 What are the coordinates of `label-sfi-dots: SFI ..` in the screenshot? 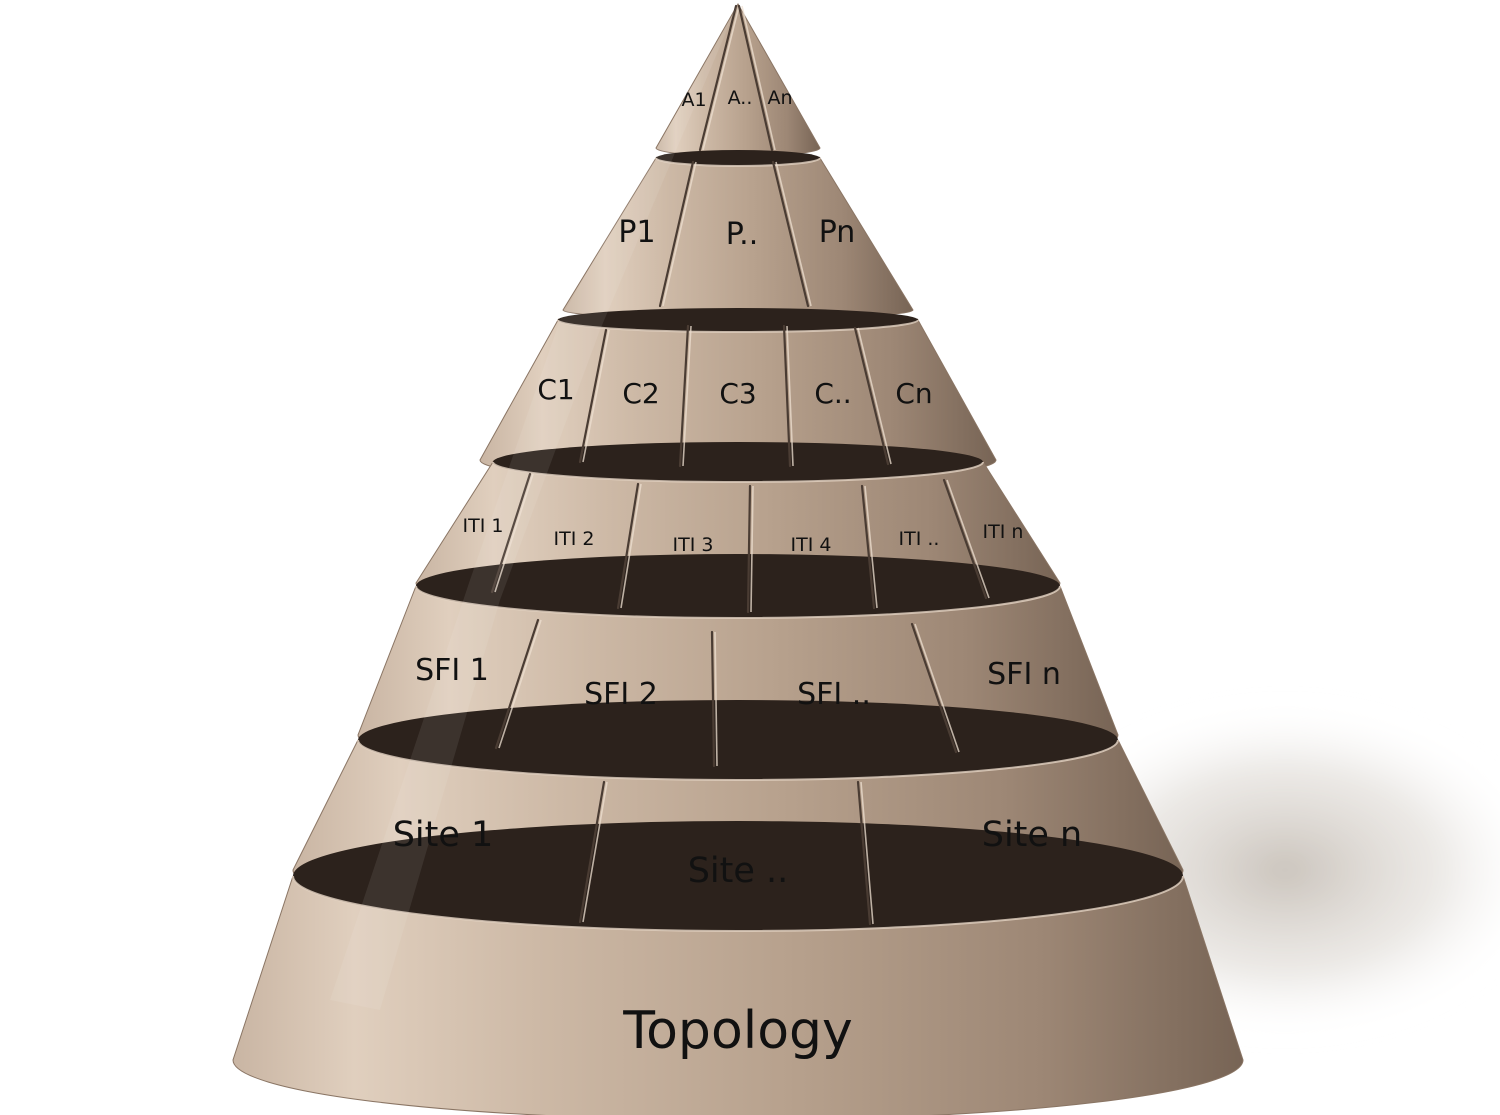 It's located at (834, 694).